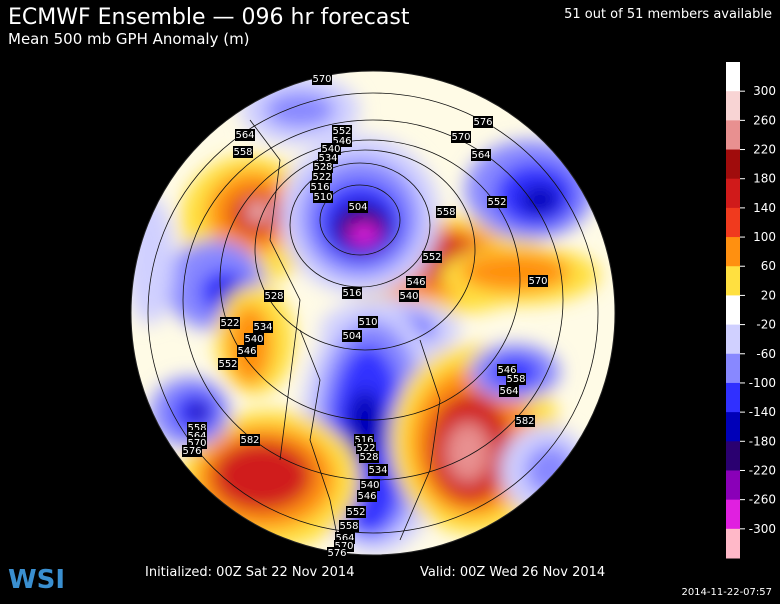 This screenshot has height=604, width=780. I want to click on title: ECMWF Ensemble — 096 hr forecast, so click(209, 17).